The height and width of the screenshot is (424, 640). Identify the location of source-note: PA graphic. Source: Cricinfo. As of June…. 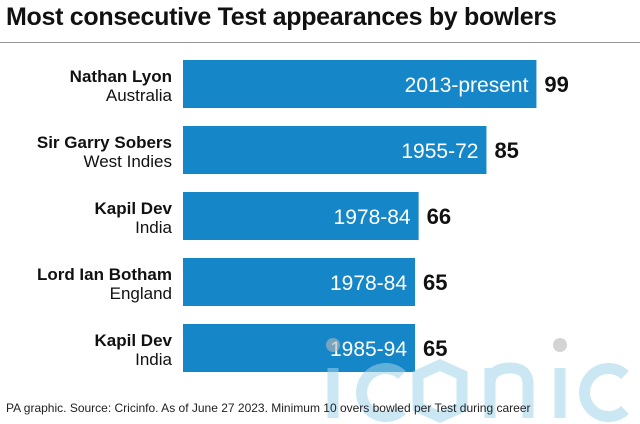
(268, 408).